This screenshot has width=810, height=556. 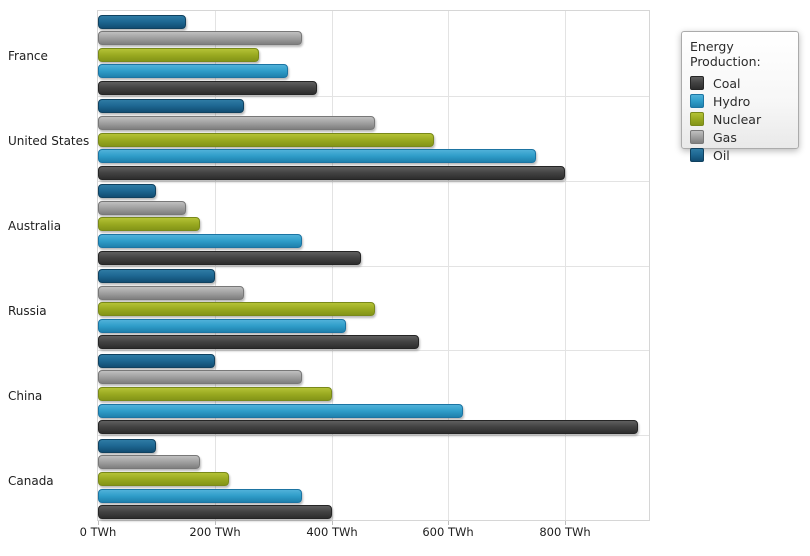 I want to click on legend-item-nuclear: Nuclear, so click(x=740, y=119).